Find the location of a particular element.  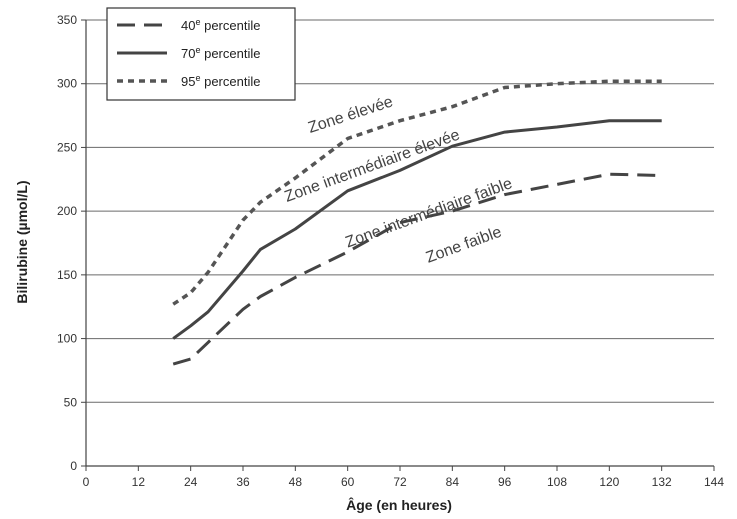

legend-label: 70e percentile is located at coordinates (220, 53).